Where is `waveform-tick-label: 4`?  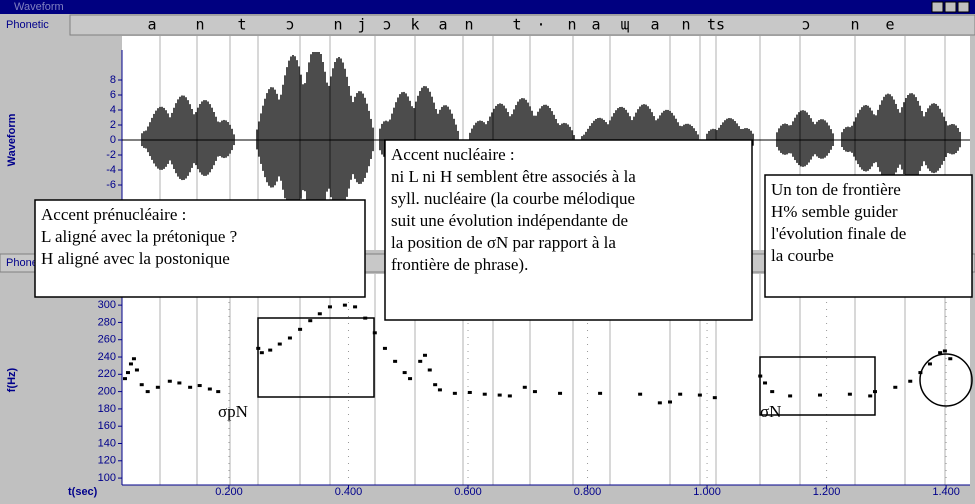 waveform-tick-label: 4 is located at coordinates (113, 110).